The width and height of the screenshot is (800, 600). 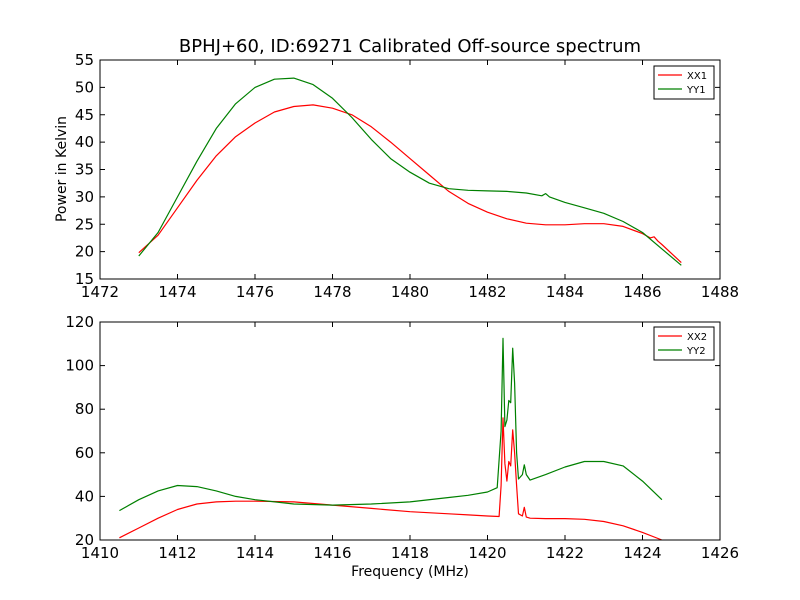 I want to click on x-tick-label: 1482, so click(x=487, y=292).